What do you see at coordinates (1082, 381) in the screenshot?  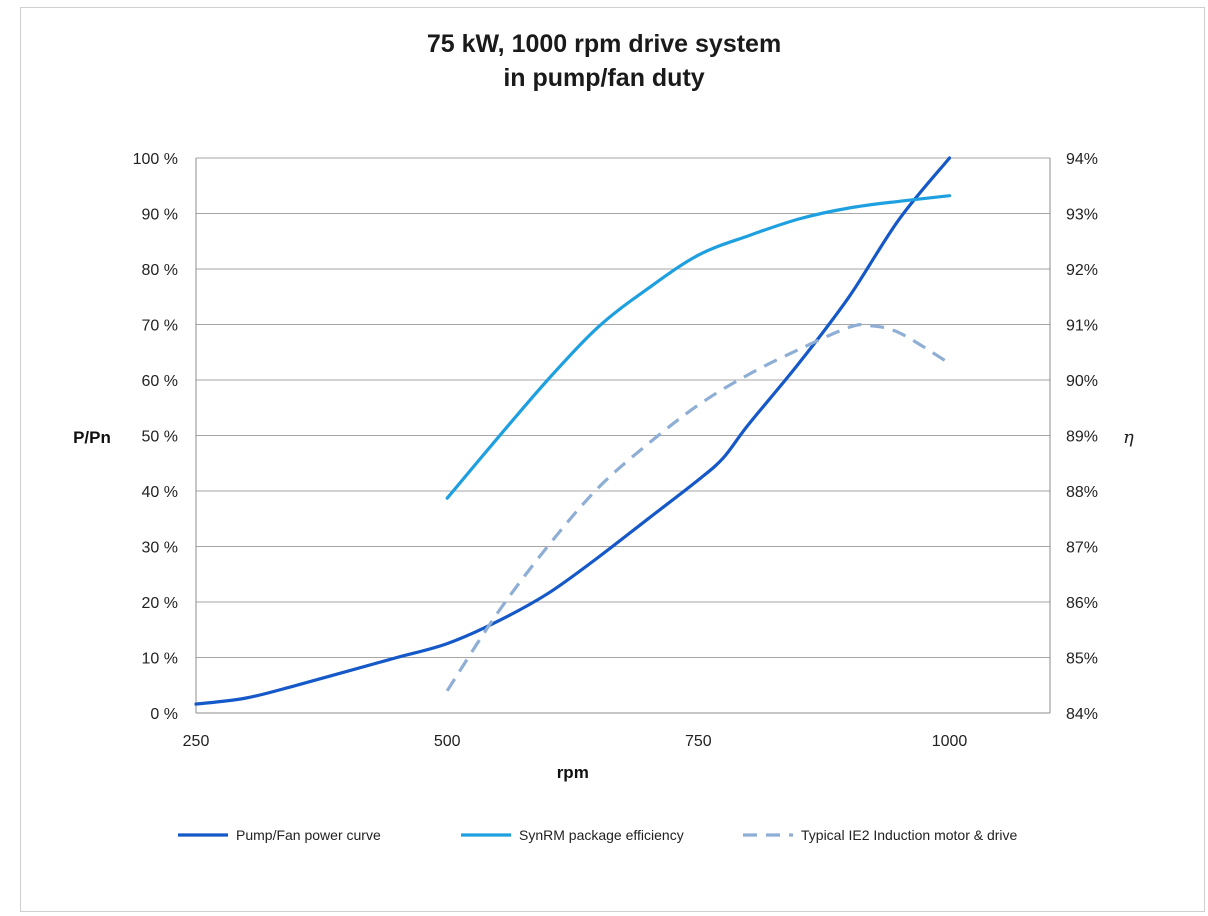 I see `y2-tick-label: 90%` at bounding box center [1082, 381].